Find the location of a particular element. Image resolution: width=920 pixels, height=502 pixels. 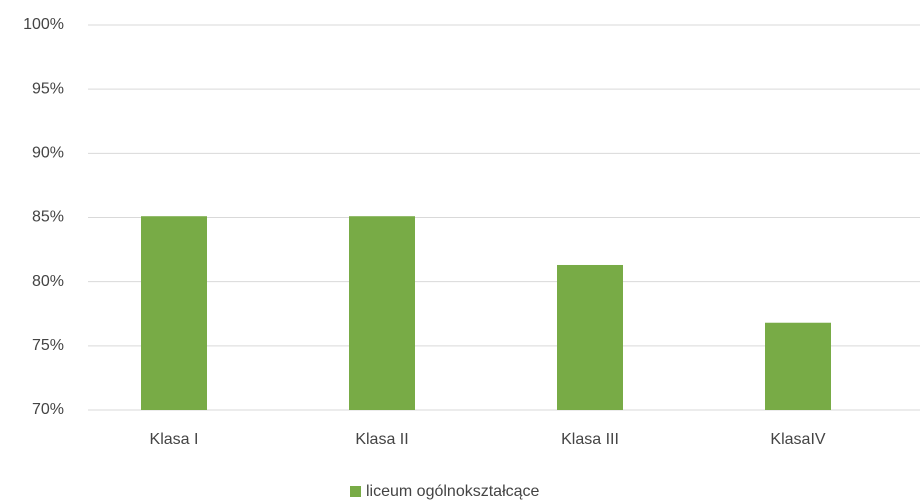

x-tick-label: KlasaIV is located at coordinates (797, 439).